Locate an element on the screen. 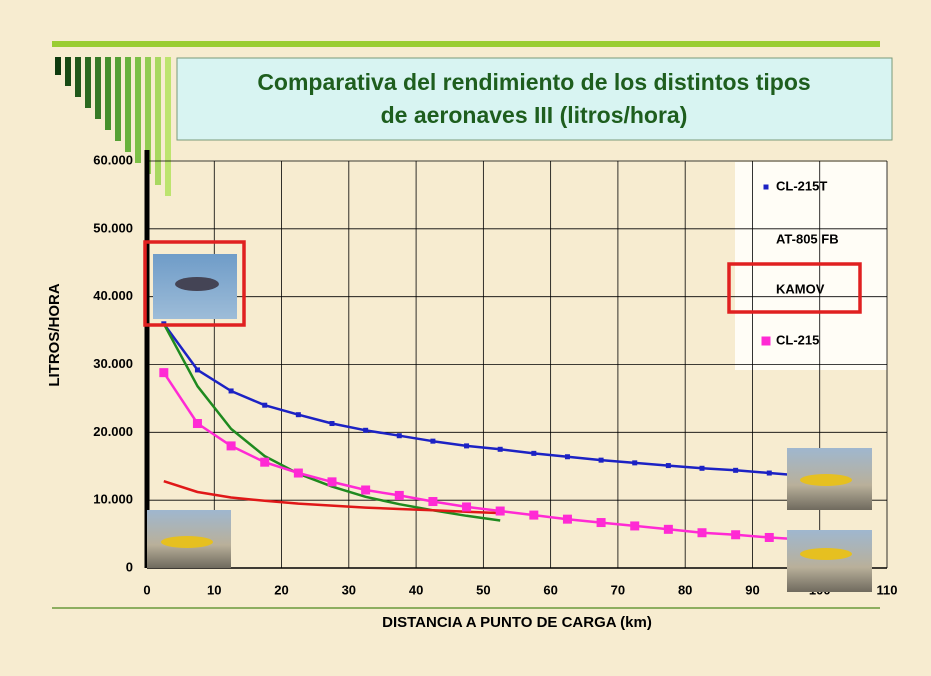 This screenshot has width=931, height=676. y-tick-label: 50.000 is located at coordinates (113, 227).